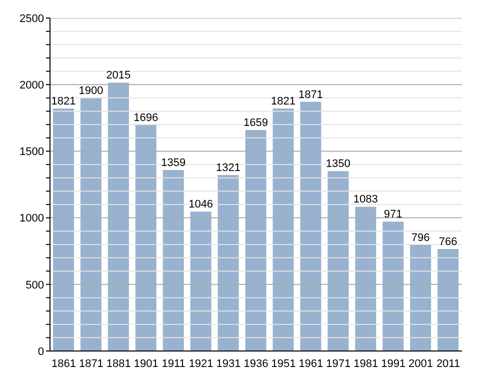  I want to click on x-tick-label: 1901, so click(146, 364).